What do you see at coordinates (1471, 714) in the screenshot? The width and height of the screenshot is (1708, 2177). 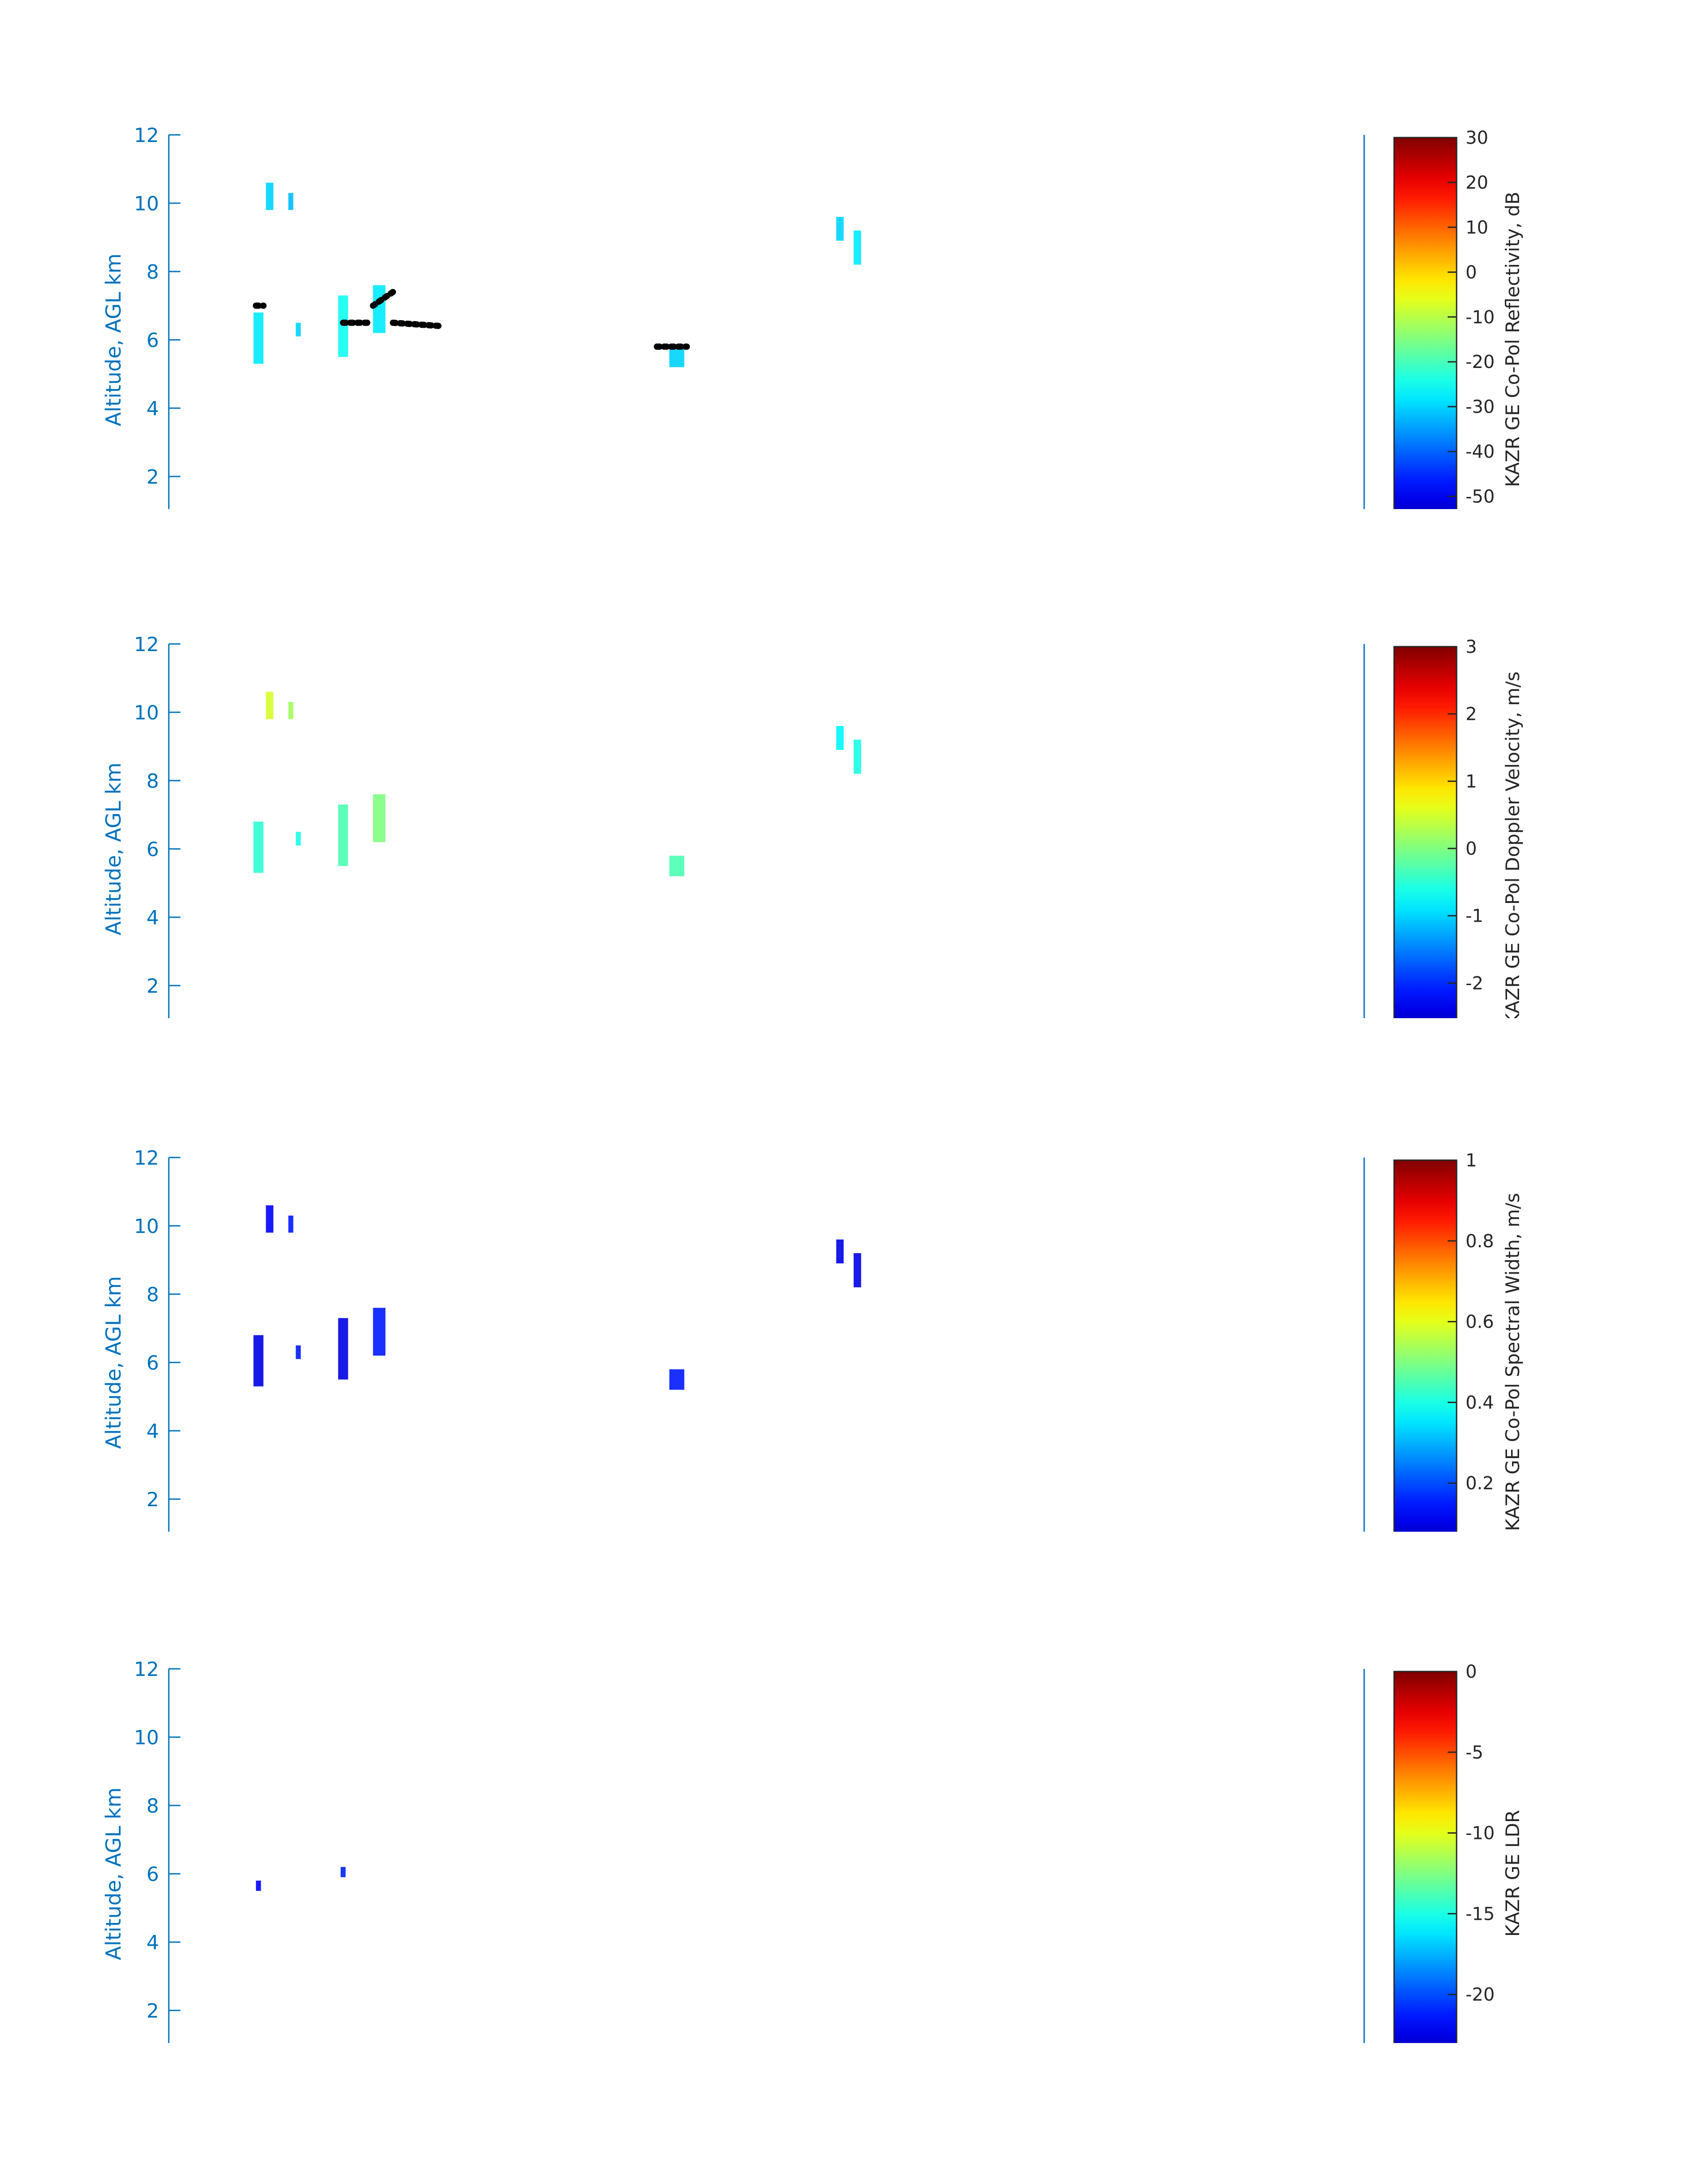 I see `colorbar-tick-label: 2` at bounding box center [1471, 714].